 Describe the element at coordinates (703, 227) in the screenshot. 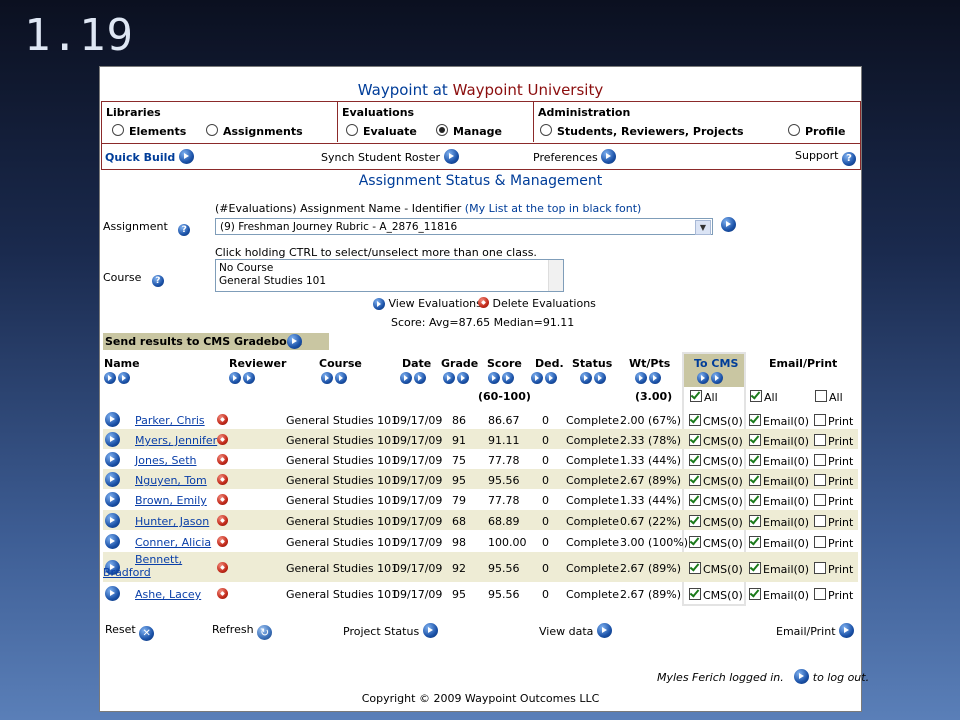

I see `chevron-down-icon: ▼` at that location.